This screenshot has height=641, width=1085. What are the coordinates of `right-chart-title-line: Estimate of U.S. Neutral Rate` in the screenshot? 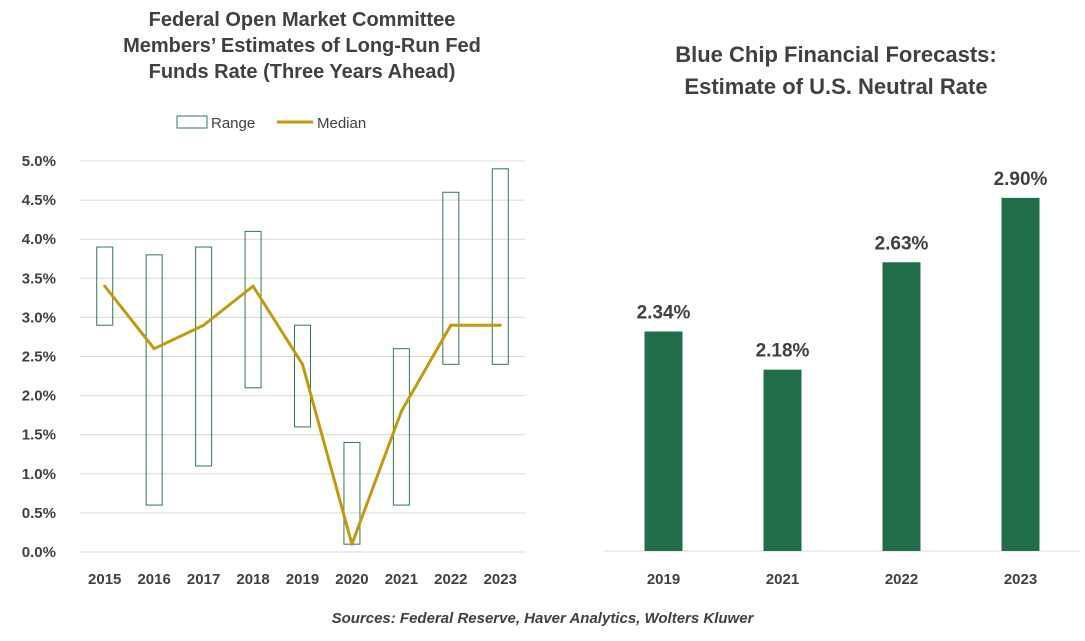 It's located at (835, 86).